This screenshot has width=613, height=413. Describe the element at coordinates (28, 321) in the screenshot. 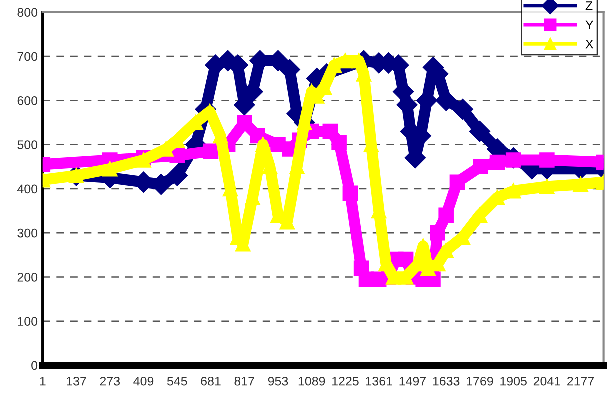

I see `y-tick-label: 100` at that location.